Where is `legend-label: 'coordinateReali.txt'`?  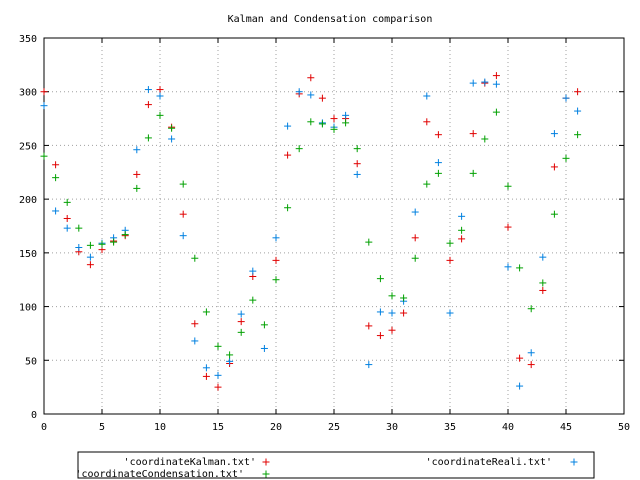
legend-label: 'coordinateReali.txt' is located at coordinates (489, 462).